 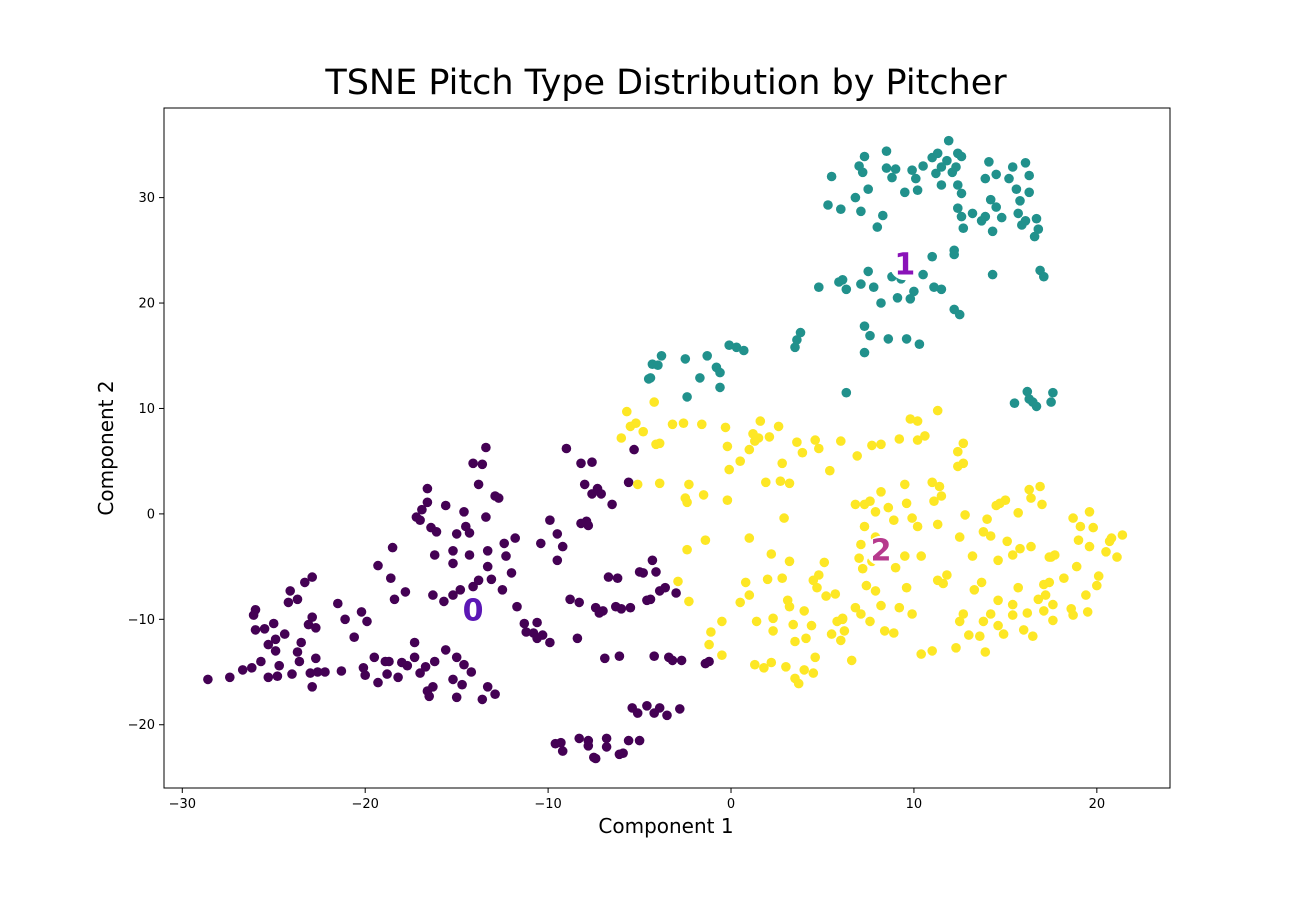 I want to click on cluster-label-2: 2, so click(x=881, y=550).